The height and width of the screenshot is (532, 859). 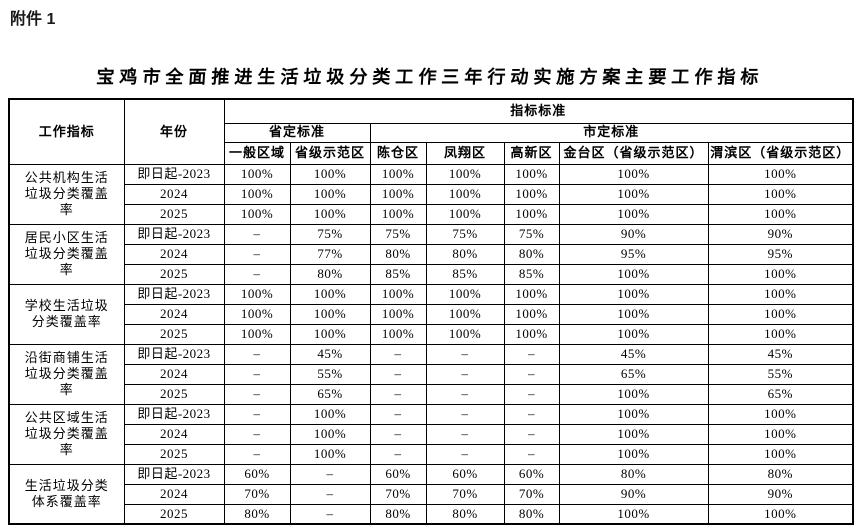 I want to click on table-row: 2024 100% 100% 100% 100% 100% 100% 100%, so click(x=431, y=194).